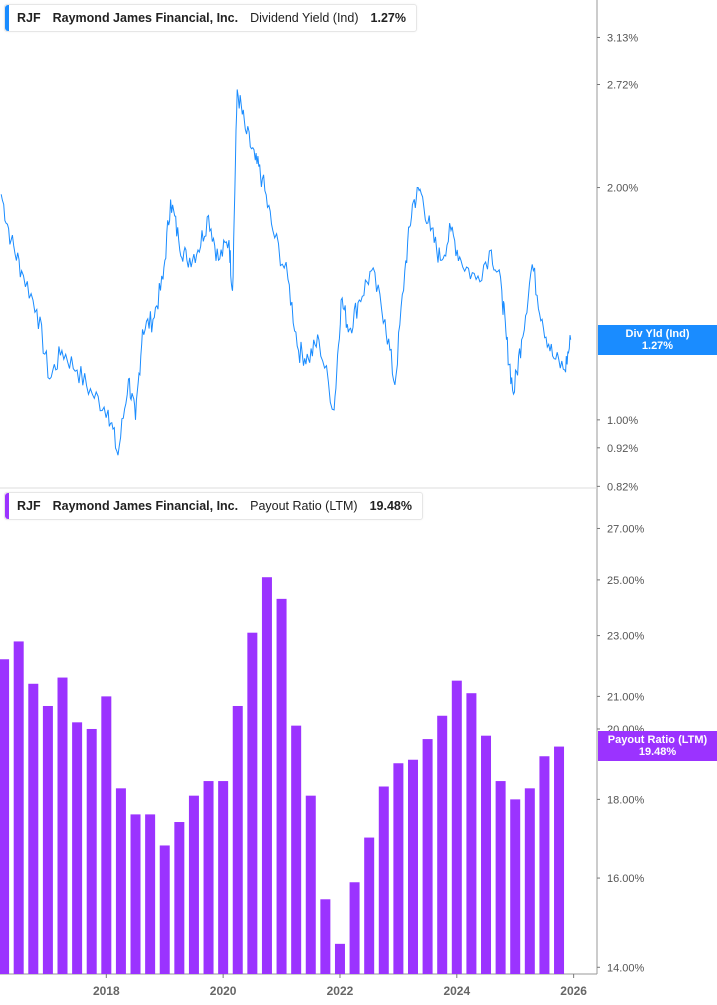 This screenshot has width=717, height=1005. I want to click on x-tick-label: 2022, so click(340, 991).